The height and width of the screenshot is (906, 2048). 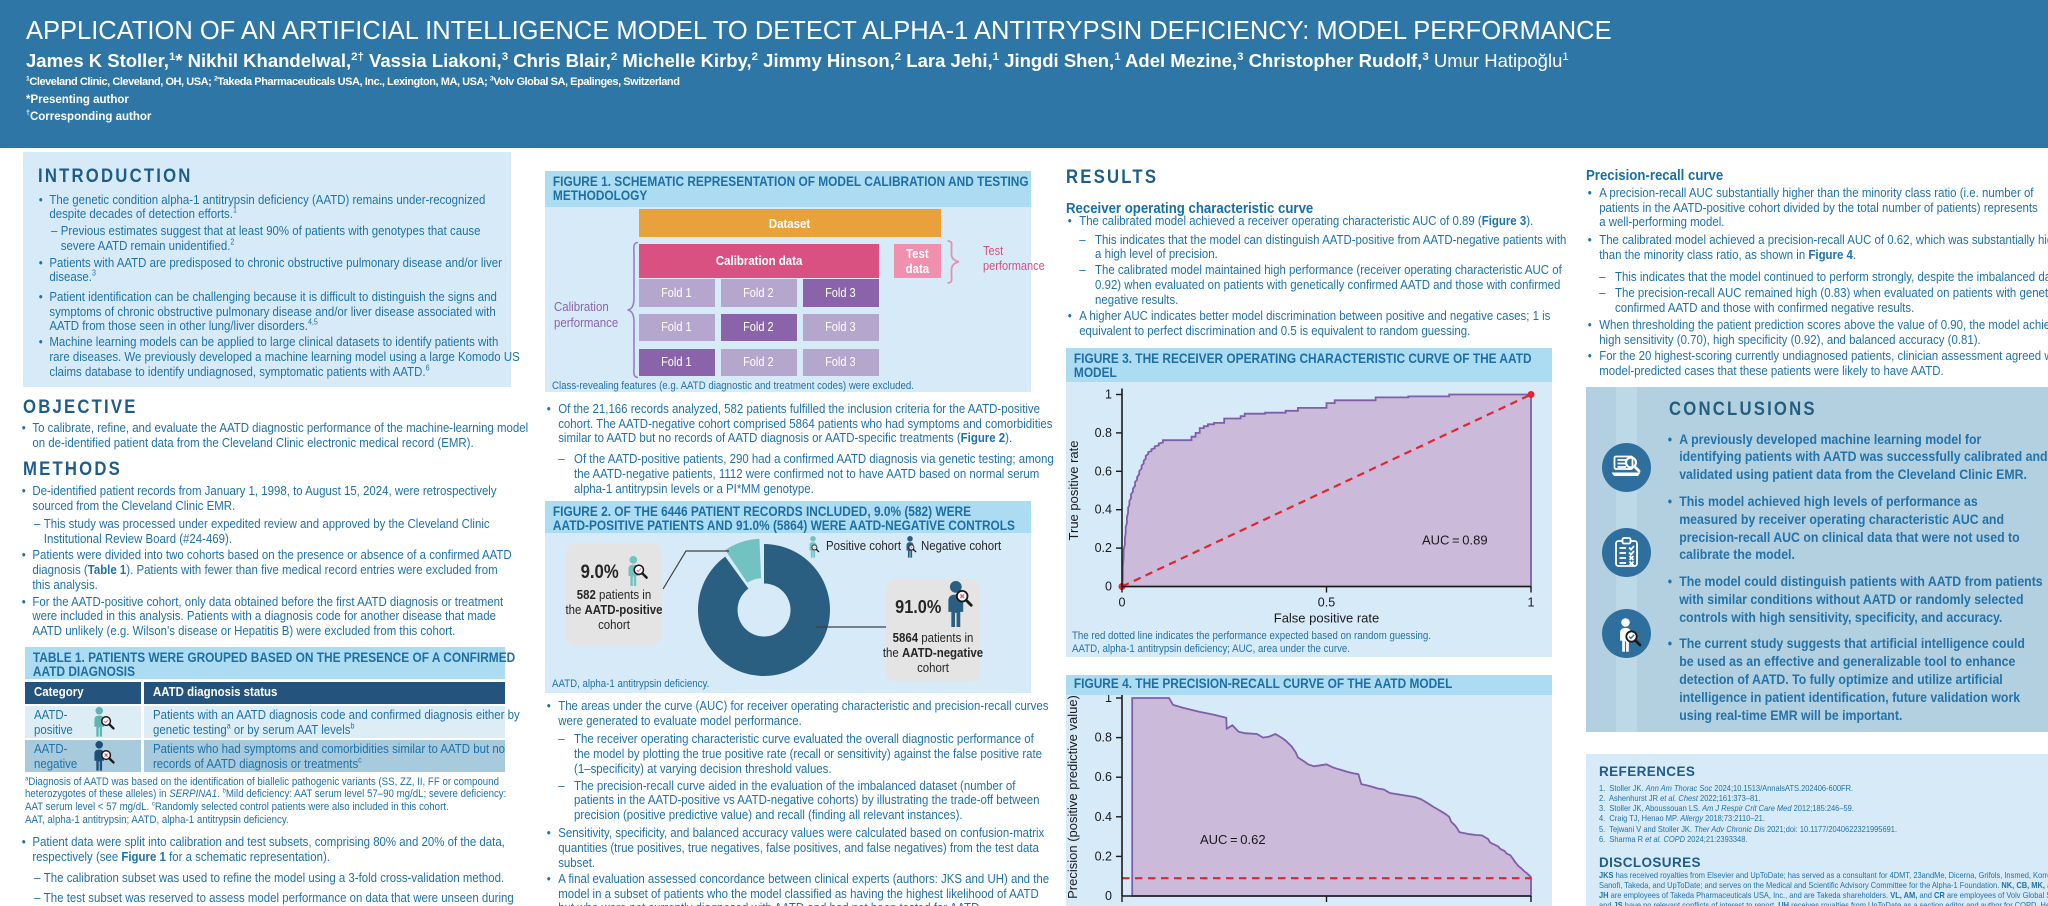 What do you see at coordinates (1233, 839) in the screenshot?
I see `svg-text: AUC = 0.62` at bounding box center [1233, 839].